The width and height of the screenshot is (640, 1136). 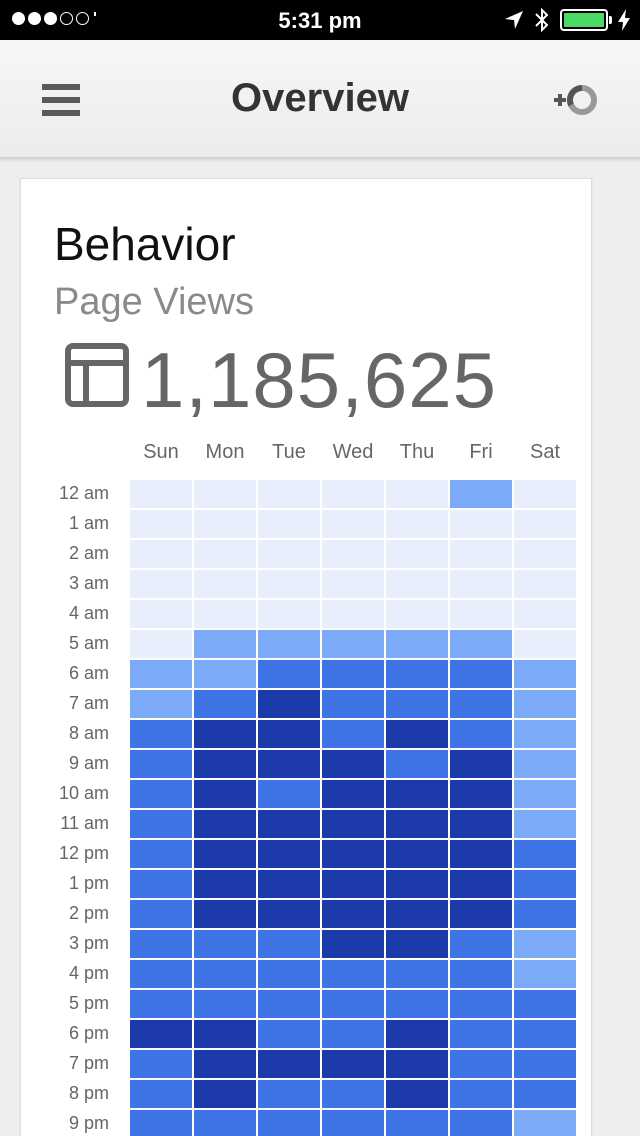 What do you see at coordinates (97, 375) in the screenshot?
I see `table-view-icon` at bounding box center [97, 375].